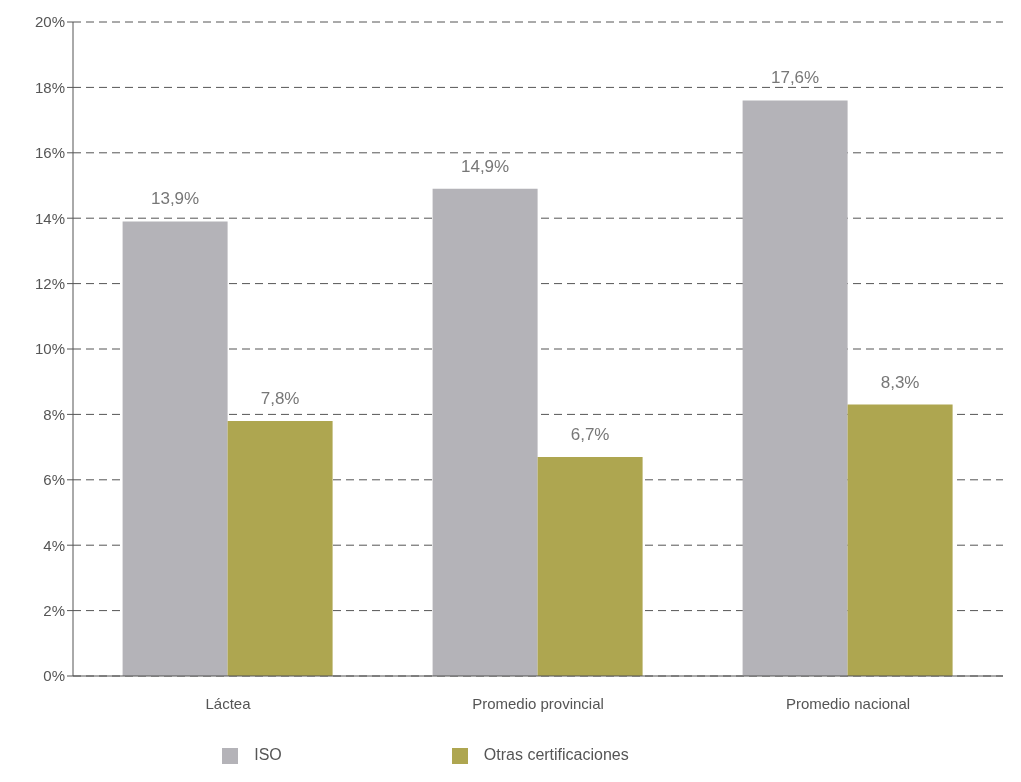 This screenshot has height=782, width=1021. Describe the element at coordinates (848, 703) in the screenshot. I see `x-tick-label: Promedio nacional` at that location.